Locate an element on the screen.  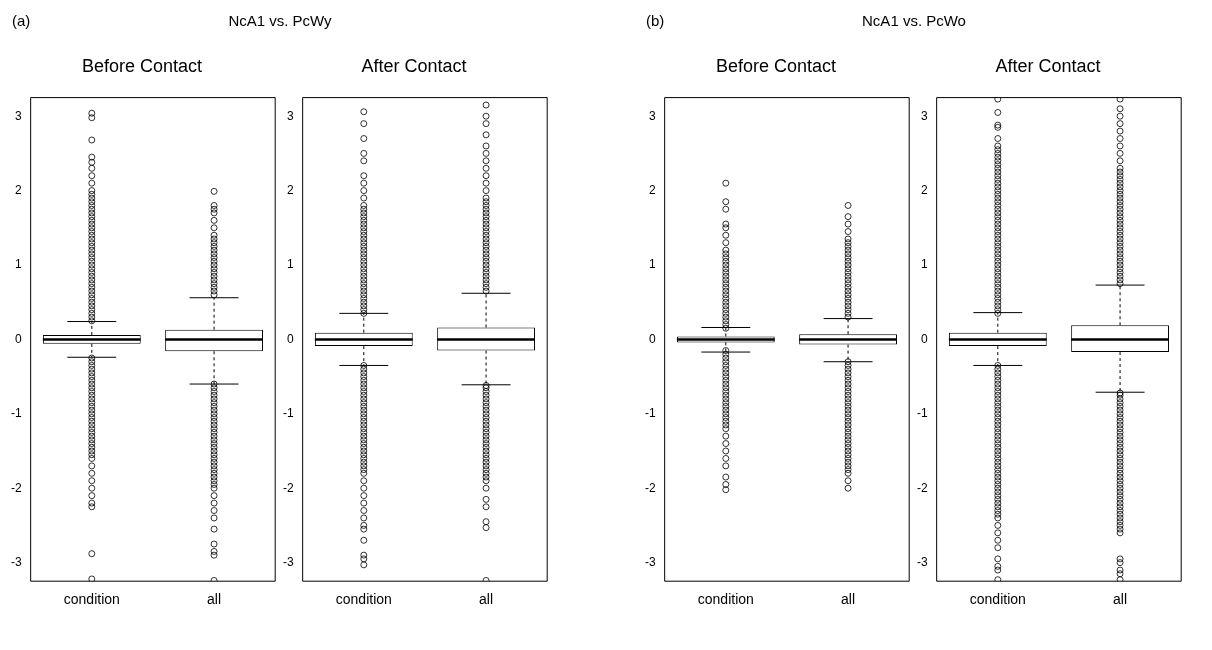
text: (b) is located at coordinates (655, 20).